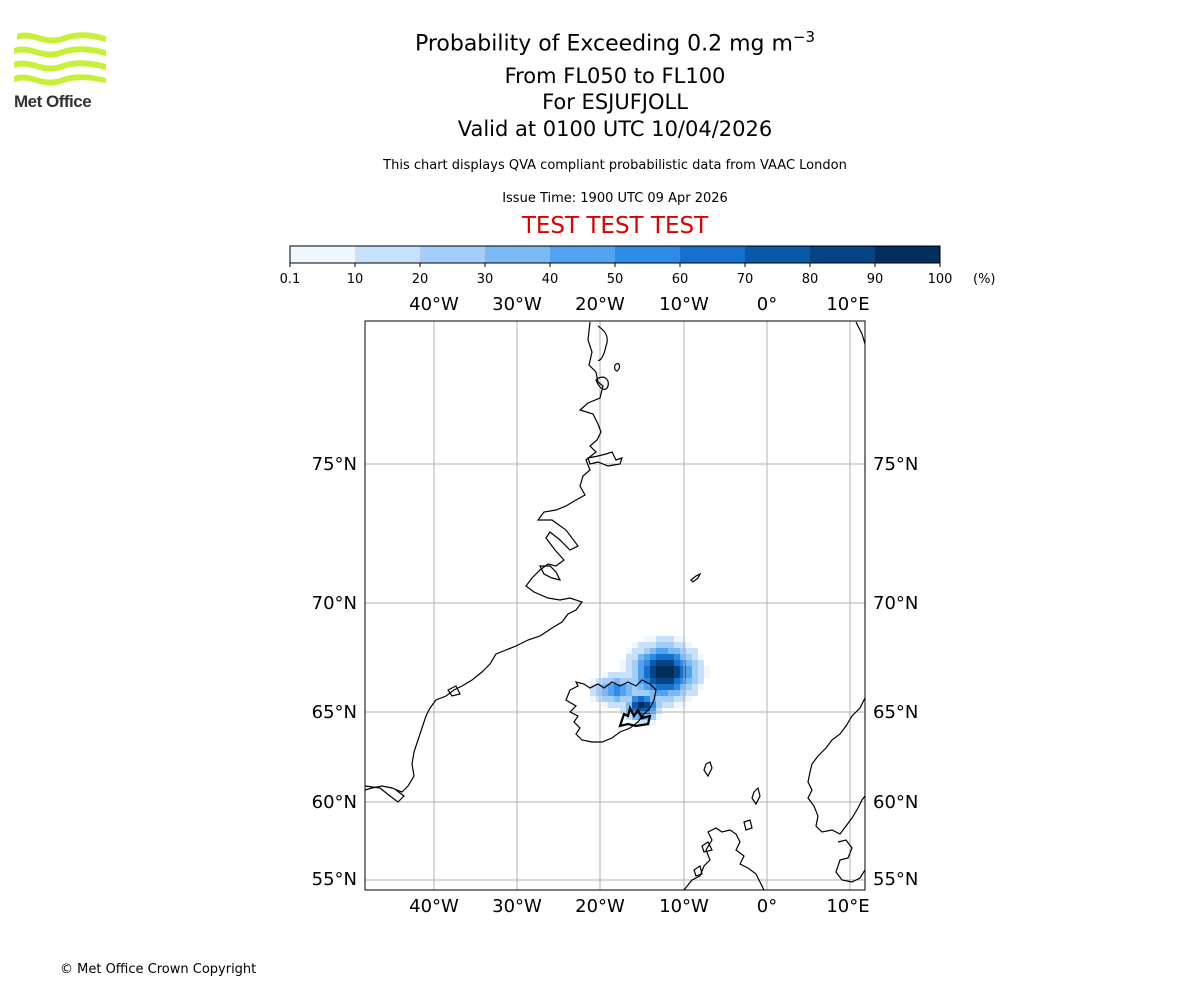 The height and width of the screenshot is (1000, 1200). What do you see at coordinates (684, 304) in the screenshot?
I see `lon-label-top: 10°W` at bounding box center [684, 304].